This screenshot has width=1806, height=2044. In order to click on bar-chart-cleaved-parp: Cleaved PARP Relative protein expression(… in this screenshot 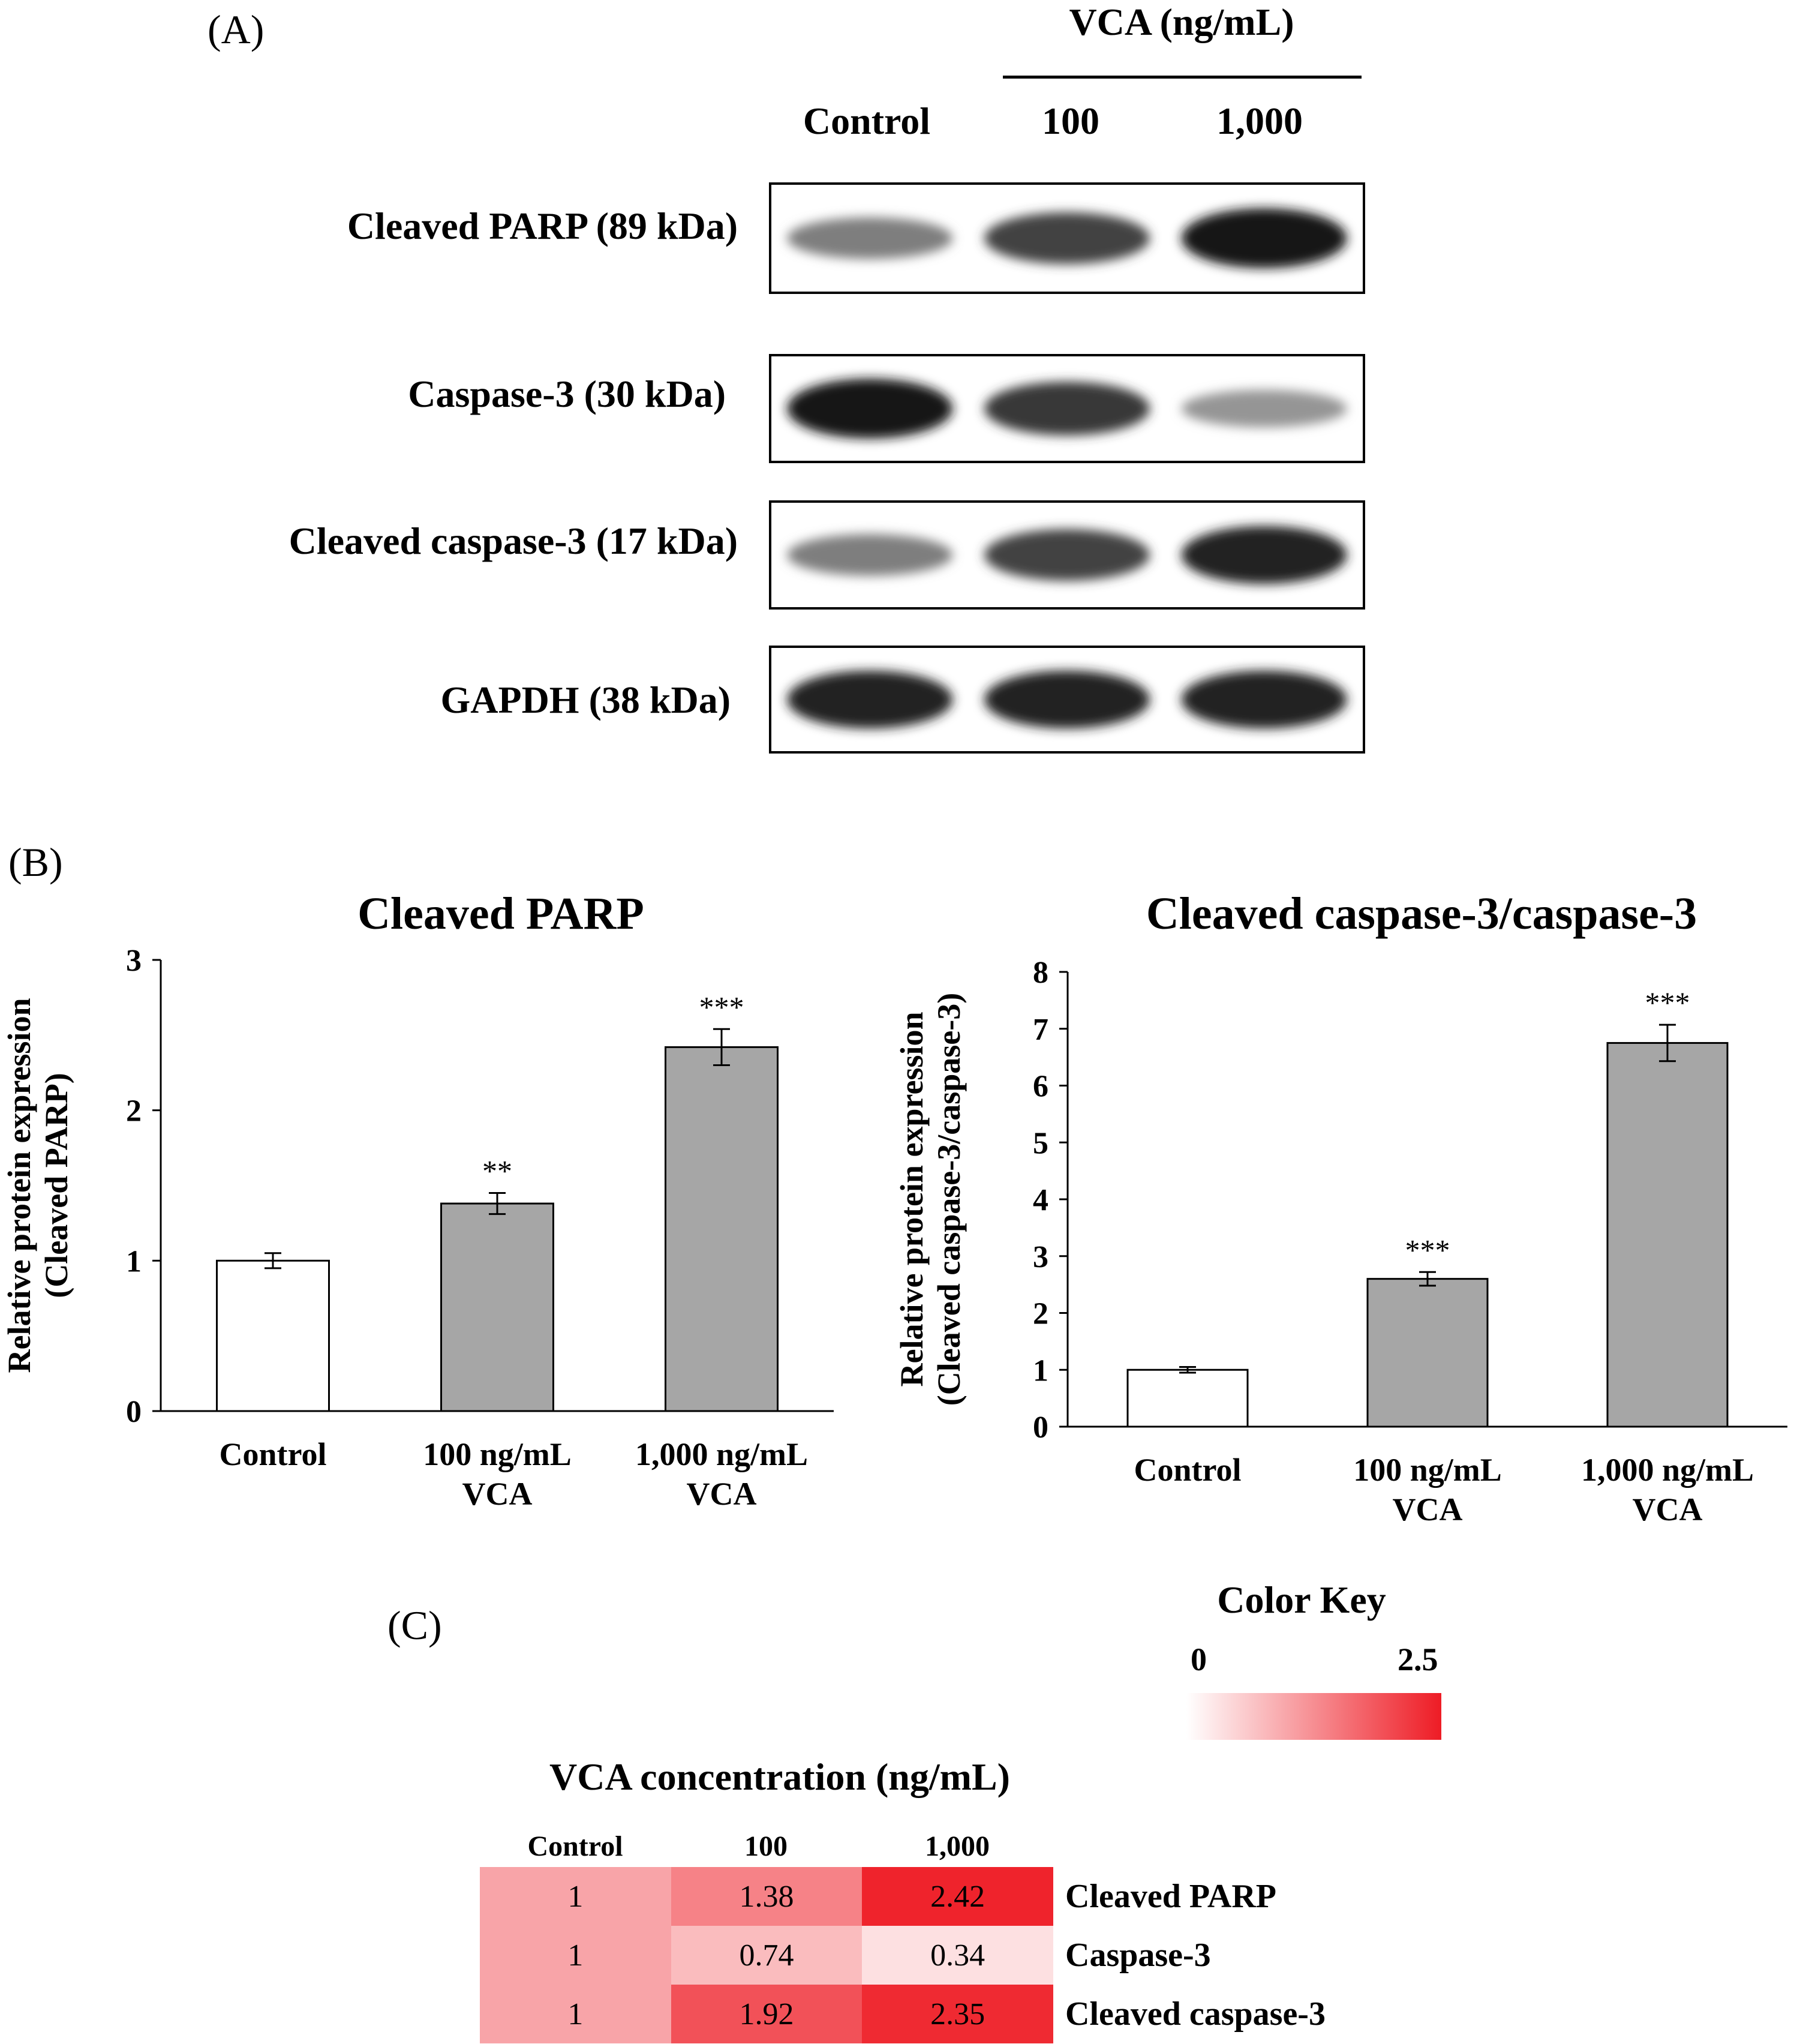, I will do `click(417, 1200)`.